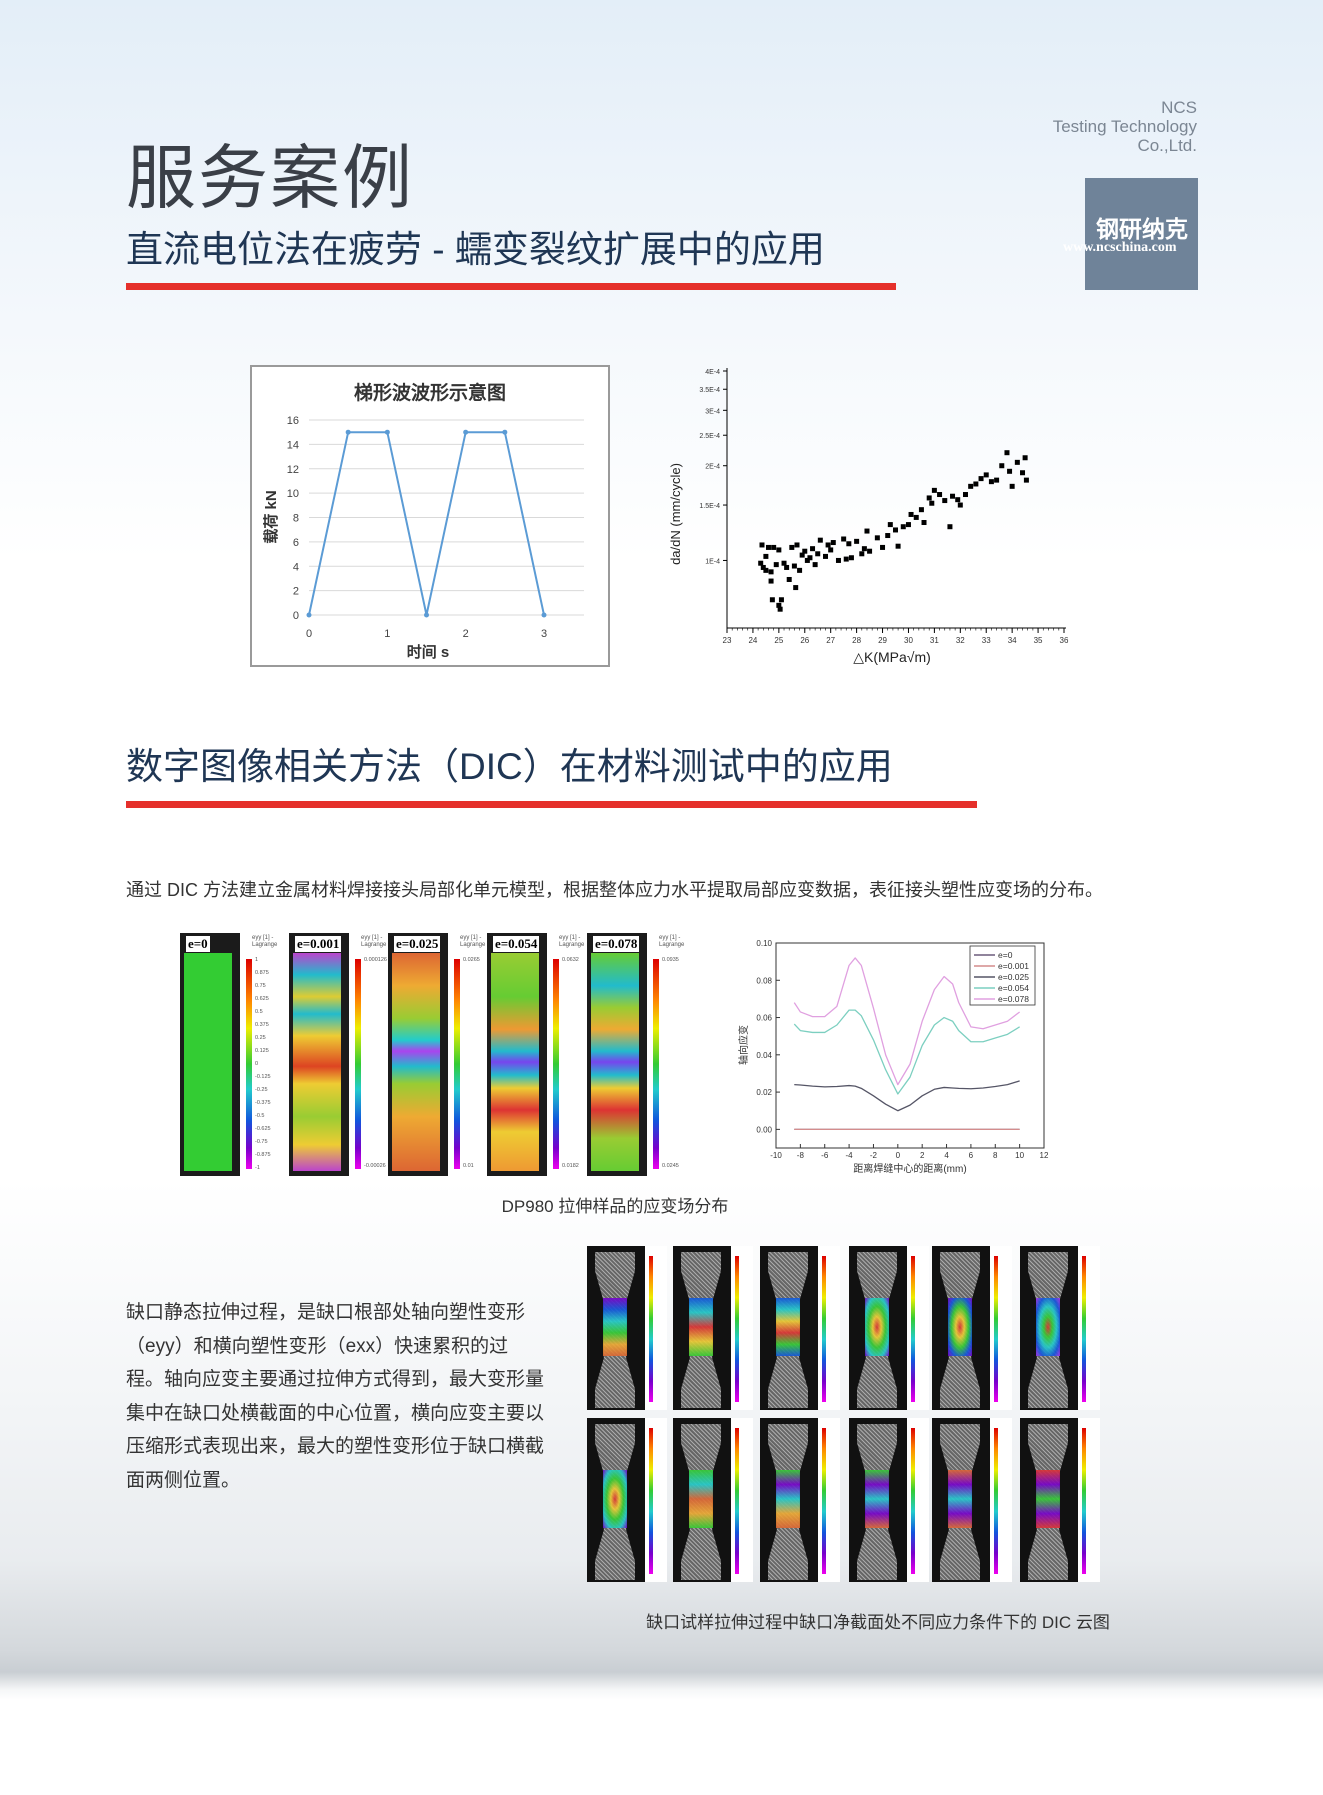 This screenshot has width=1323, height=1795. What do you see at coordinates (1125, 126) in the screenshot?
I see `company-name: NCS Testing Technology Co.,Ltd.` at bounding box center [1125, 126].